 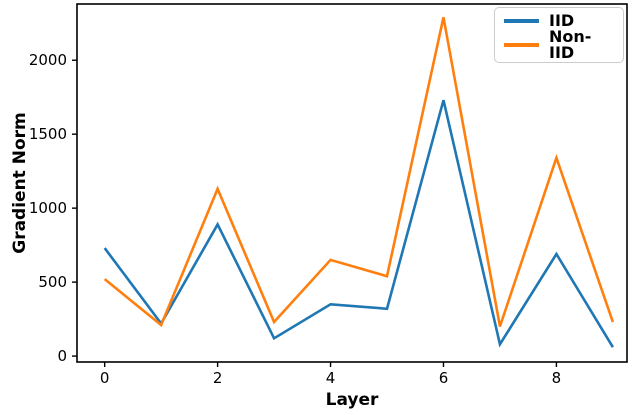 I want to click on y-tick-label: 1500, so click(x=48, y=134).